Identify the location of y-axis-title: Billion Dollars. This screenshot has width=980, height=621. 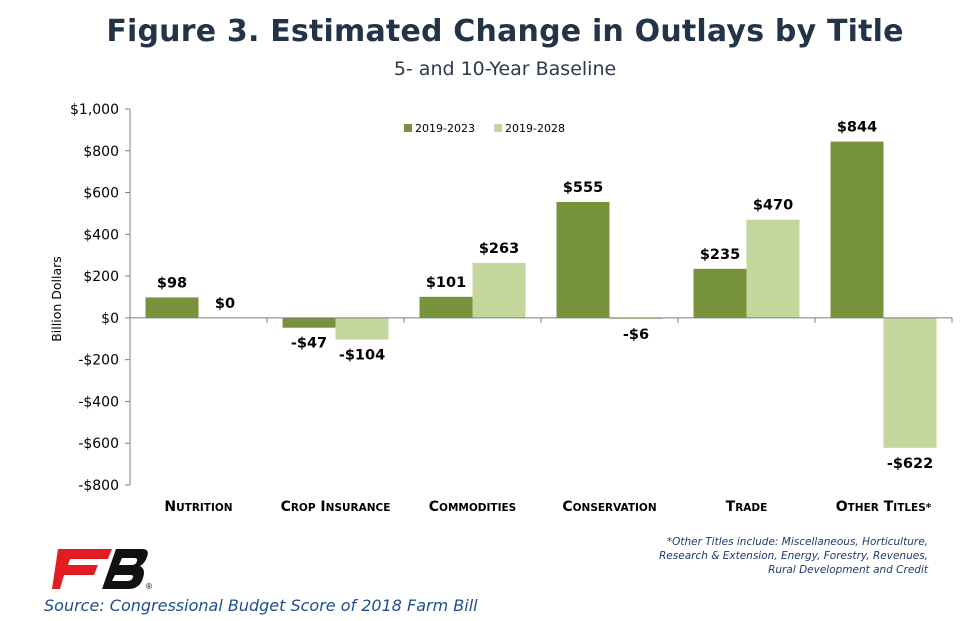
(56, 299).